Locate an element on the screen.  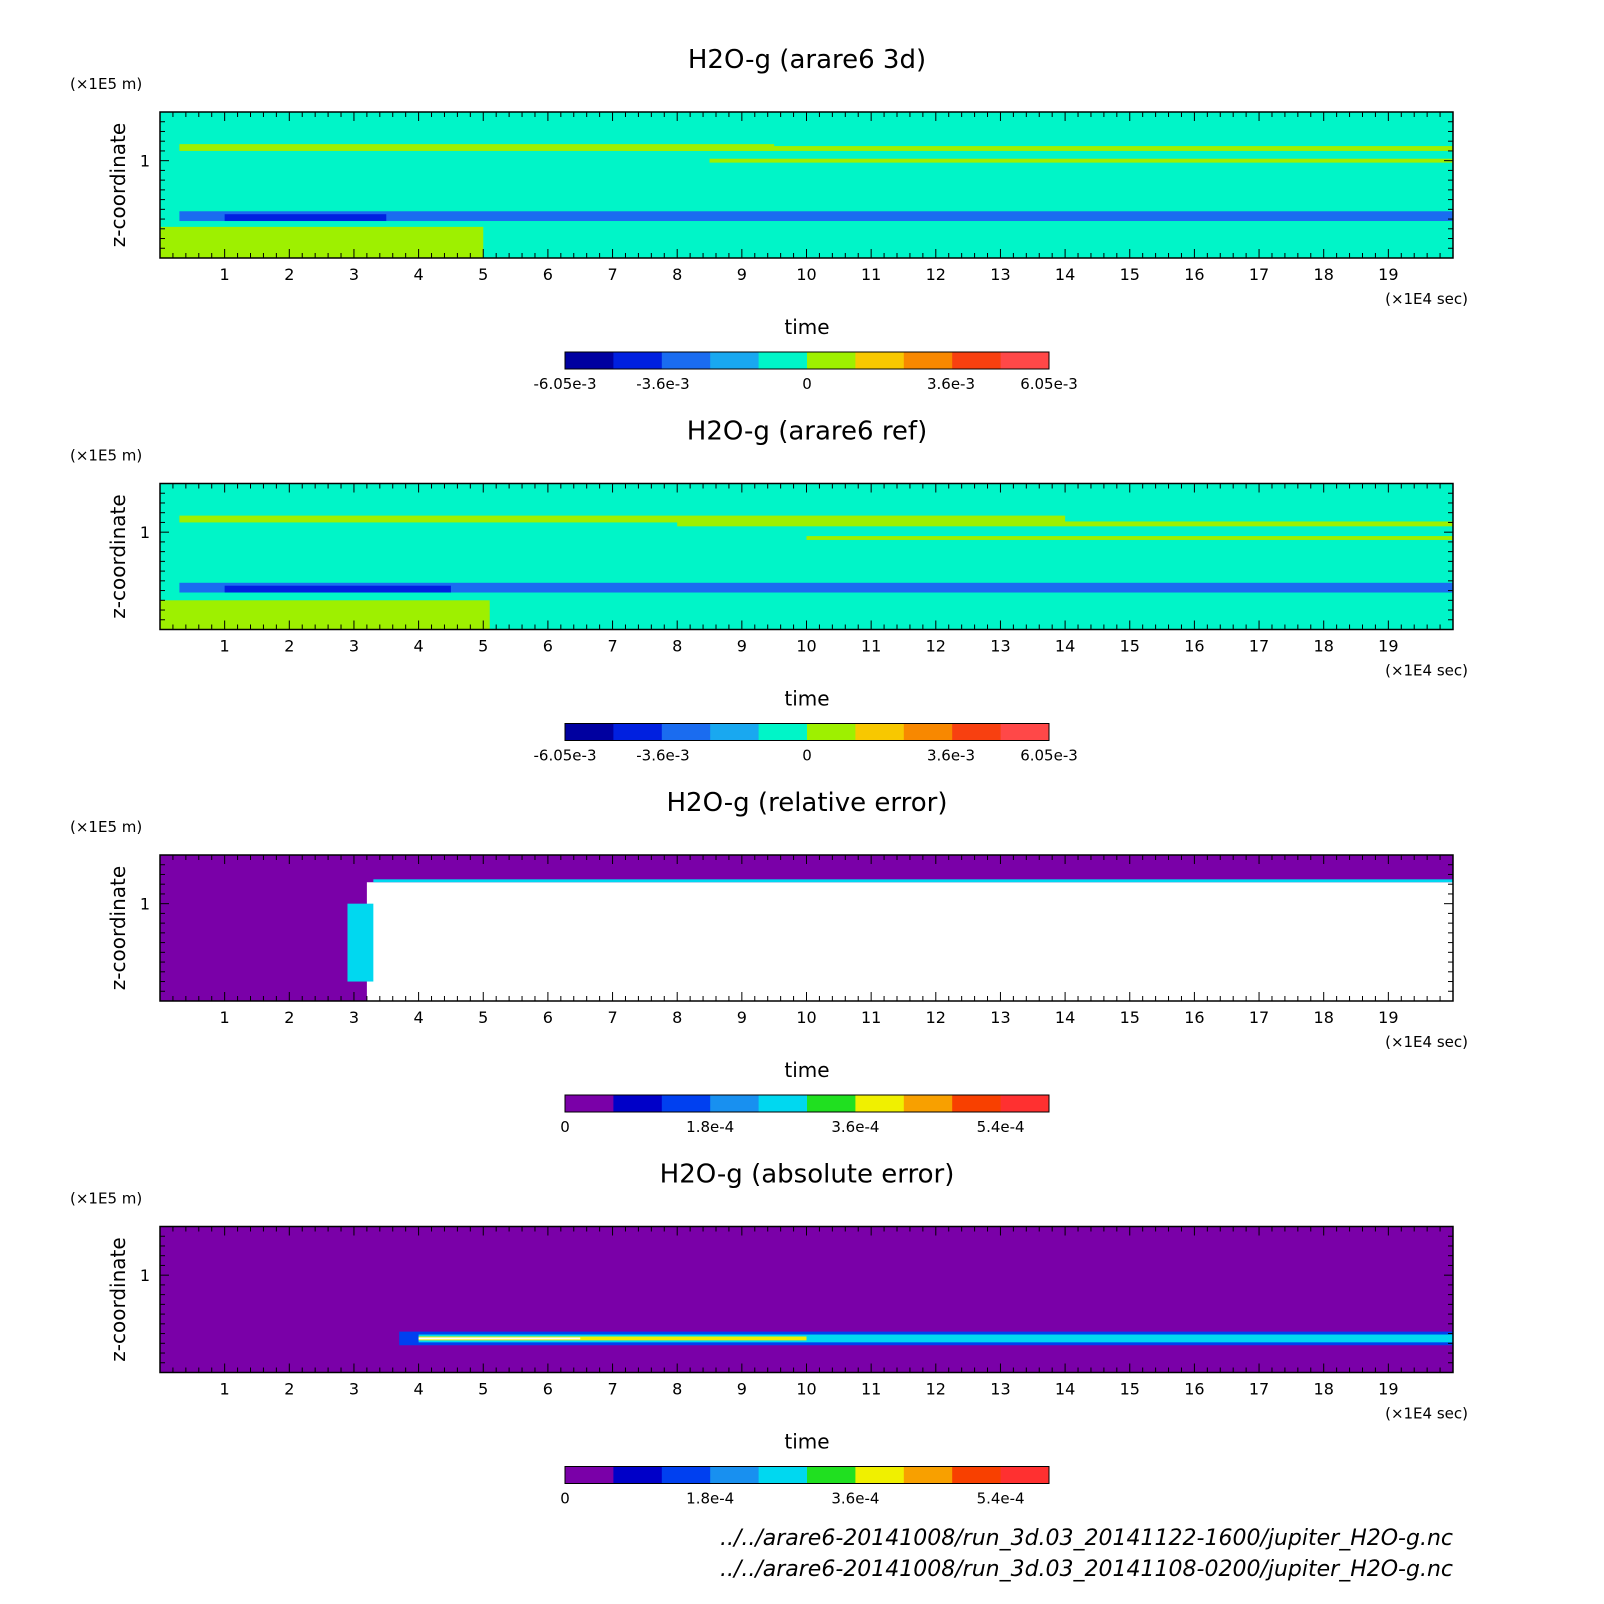
chart-title: H2O-g (relative error) is located at coordinates (807, 803).